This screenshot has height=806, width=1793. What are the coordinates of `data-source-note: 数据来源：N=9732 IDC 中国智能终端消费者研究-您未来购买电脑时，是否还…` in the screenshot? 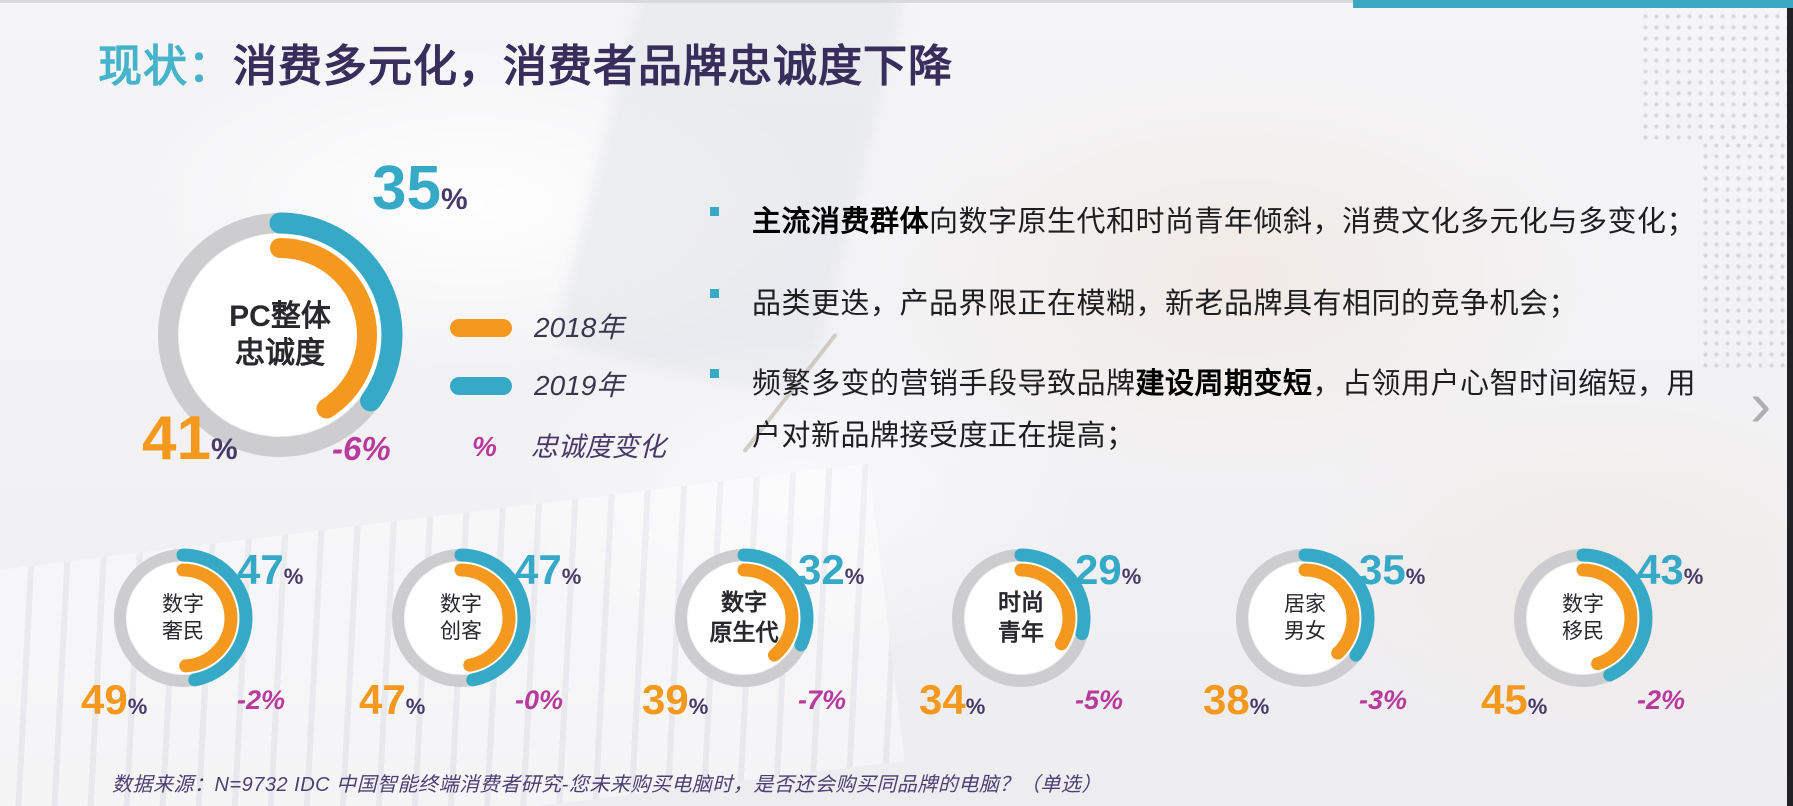 It's located at (607, 785).